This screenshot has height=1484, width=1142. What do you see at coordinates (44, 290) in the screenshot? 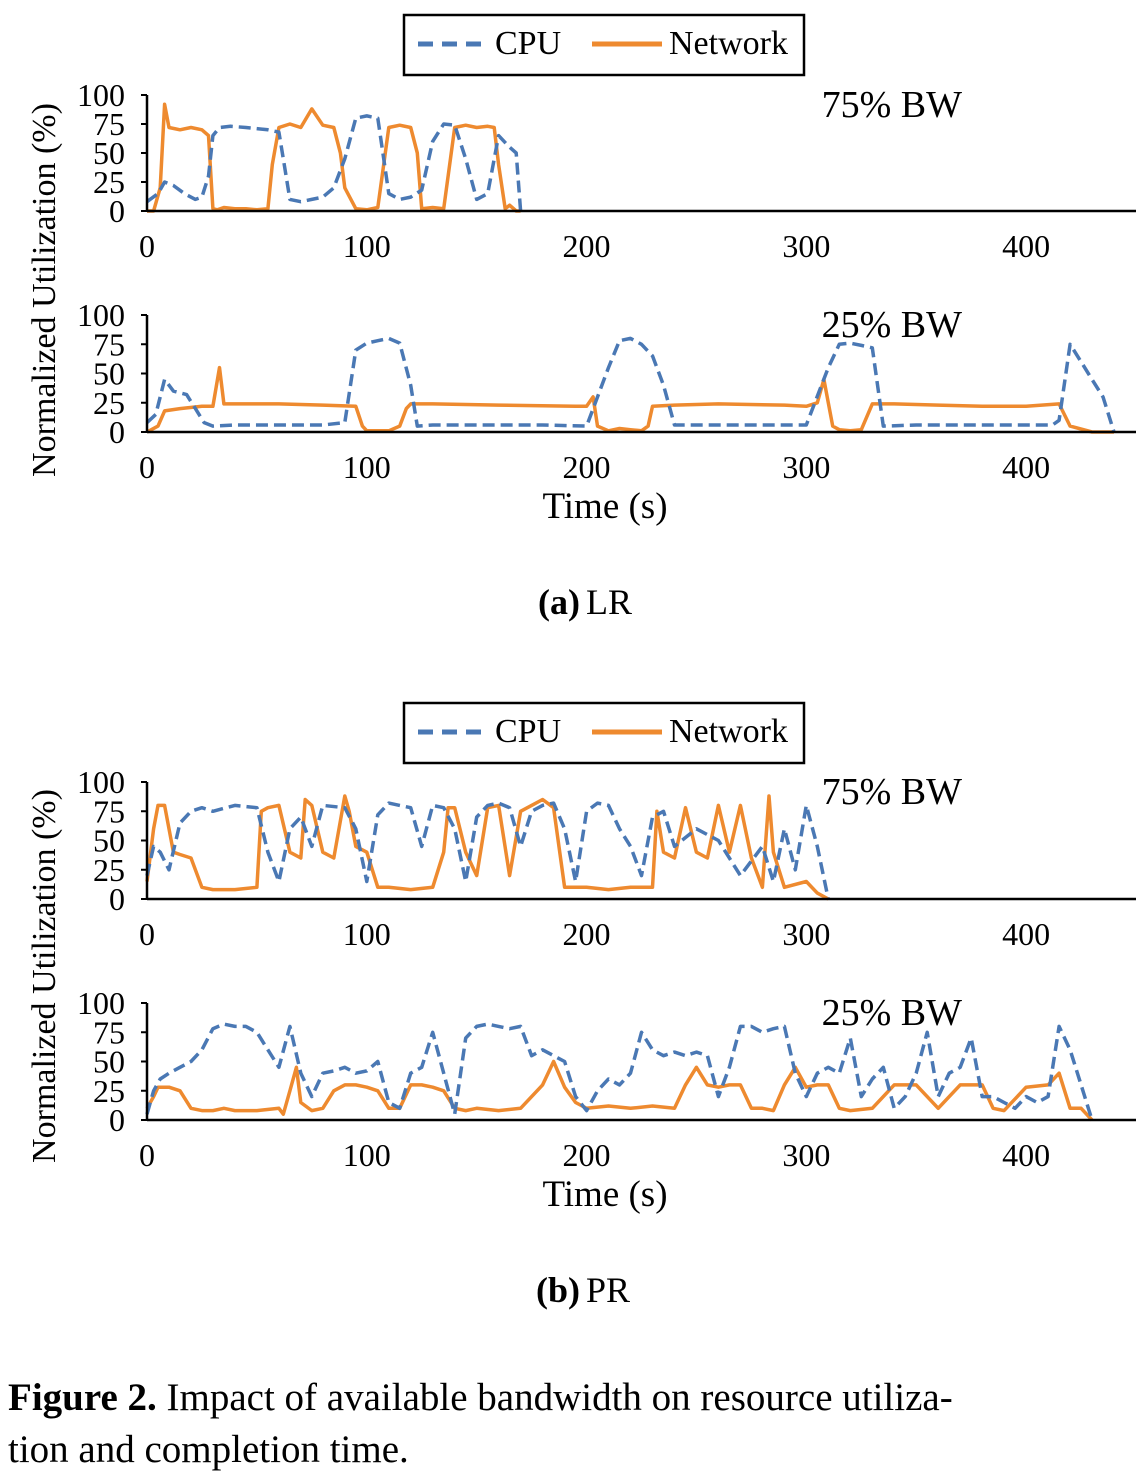
I see `y-axis-label-a: Normalized Utilization (%)` at bounding box center [44, 290].